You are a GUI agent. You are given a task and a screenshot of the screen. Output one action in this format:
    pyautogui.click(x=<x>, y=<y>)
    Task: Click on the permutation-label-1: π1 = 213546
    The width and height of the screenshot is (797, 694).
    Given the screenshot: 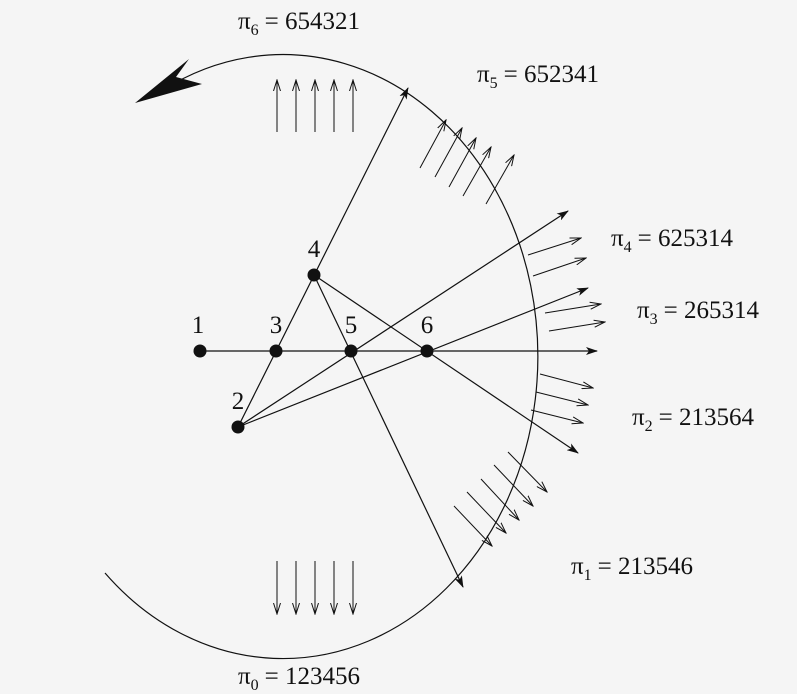 What is the action you would take?
    pyautogui.click(x=632, y=568)
    